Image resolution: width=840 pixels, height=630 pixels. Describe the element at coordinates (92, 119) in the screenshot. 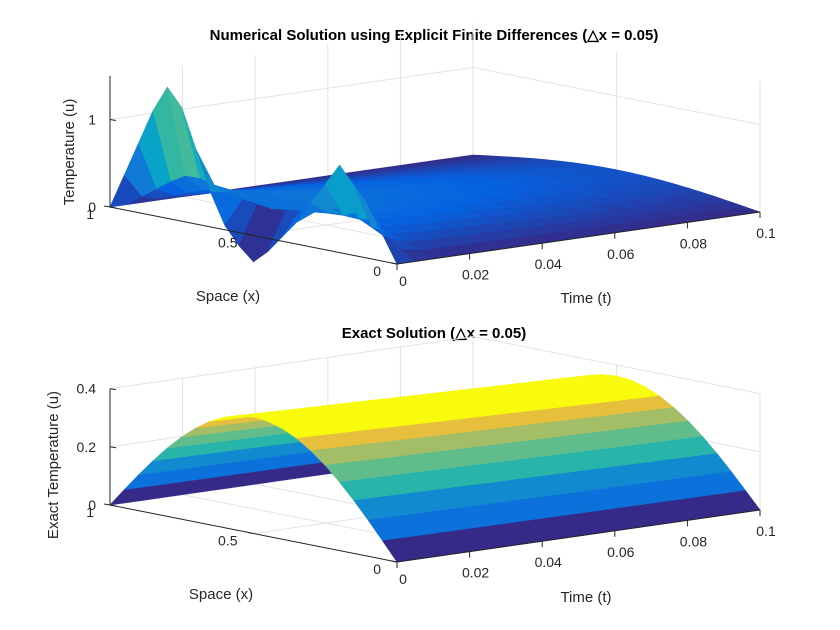

I see `z-tick-label-1: 1` at that location.